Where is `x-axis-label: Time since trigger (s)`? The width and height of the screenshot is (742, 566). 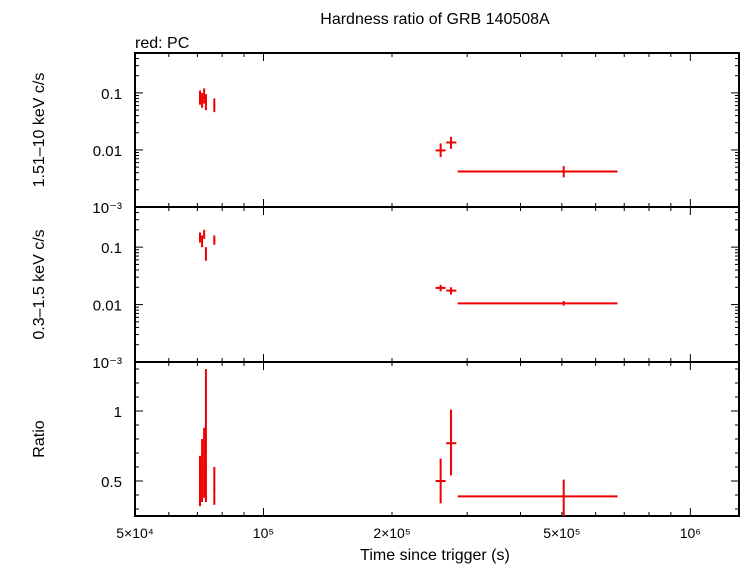
x-axis-label: Time since trigger (s) is located at coordinates (435, 555).